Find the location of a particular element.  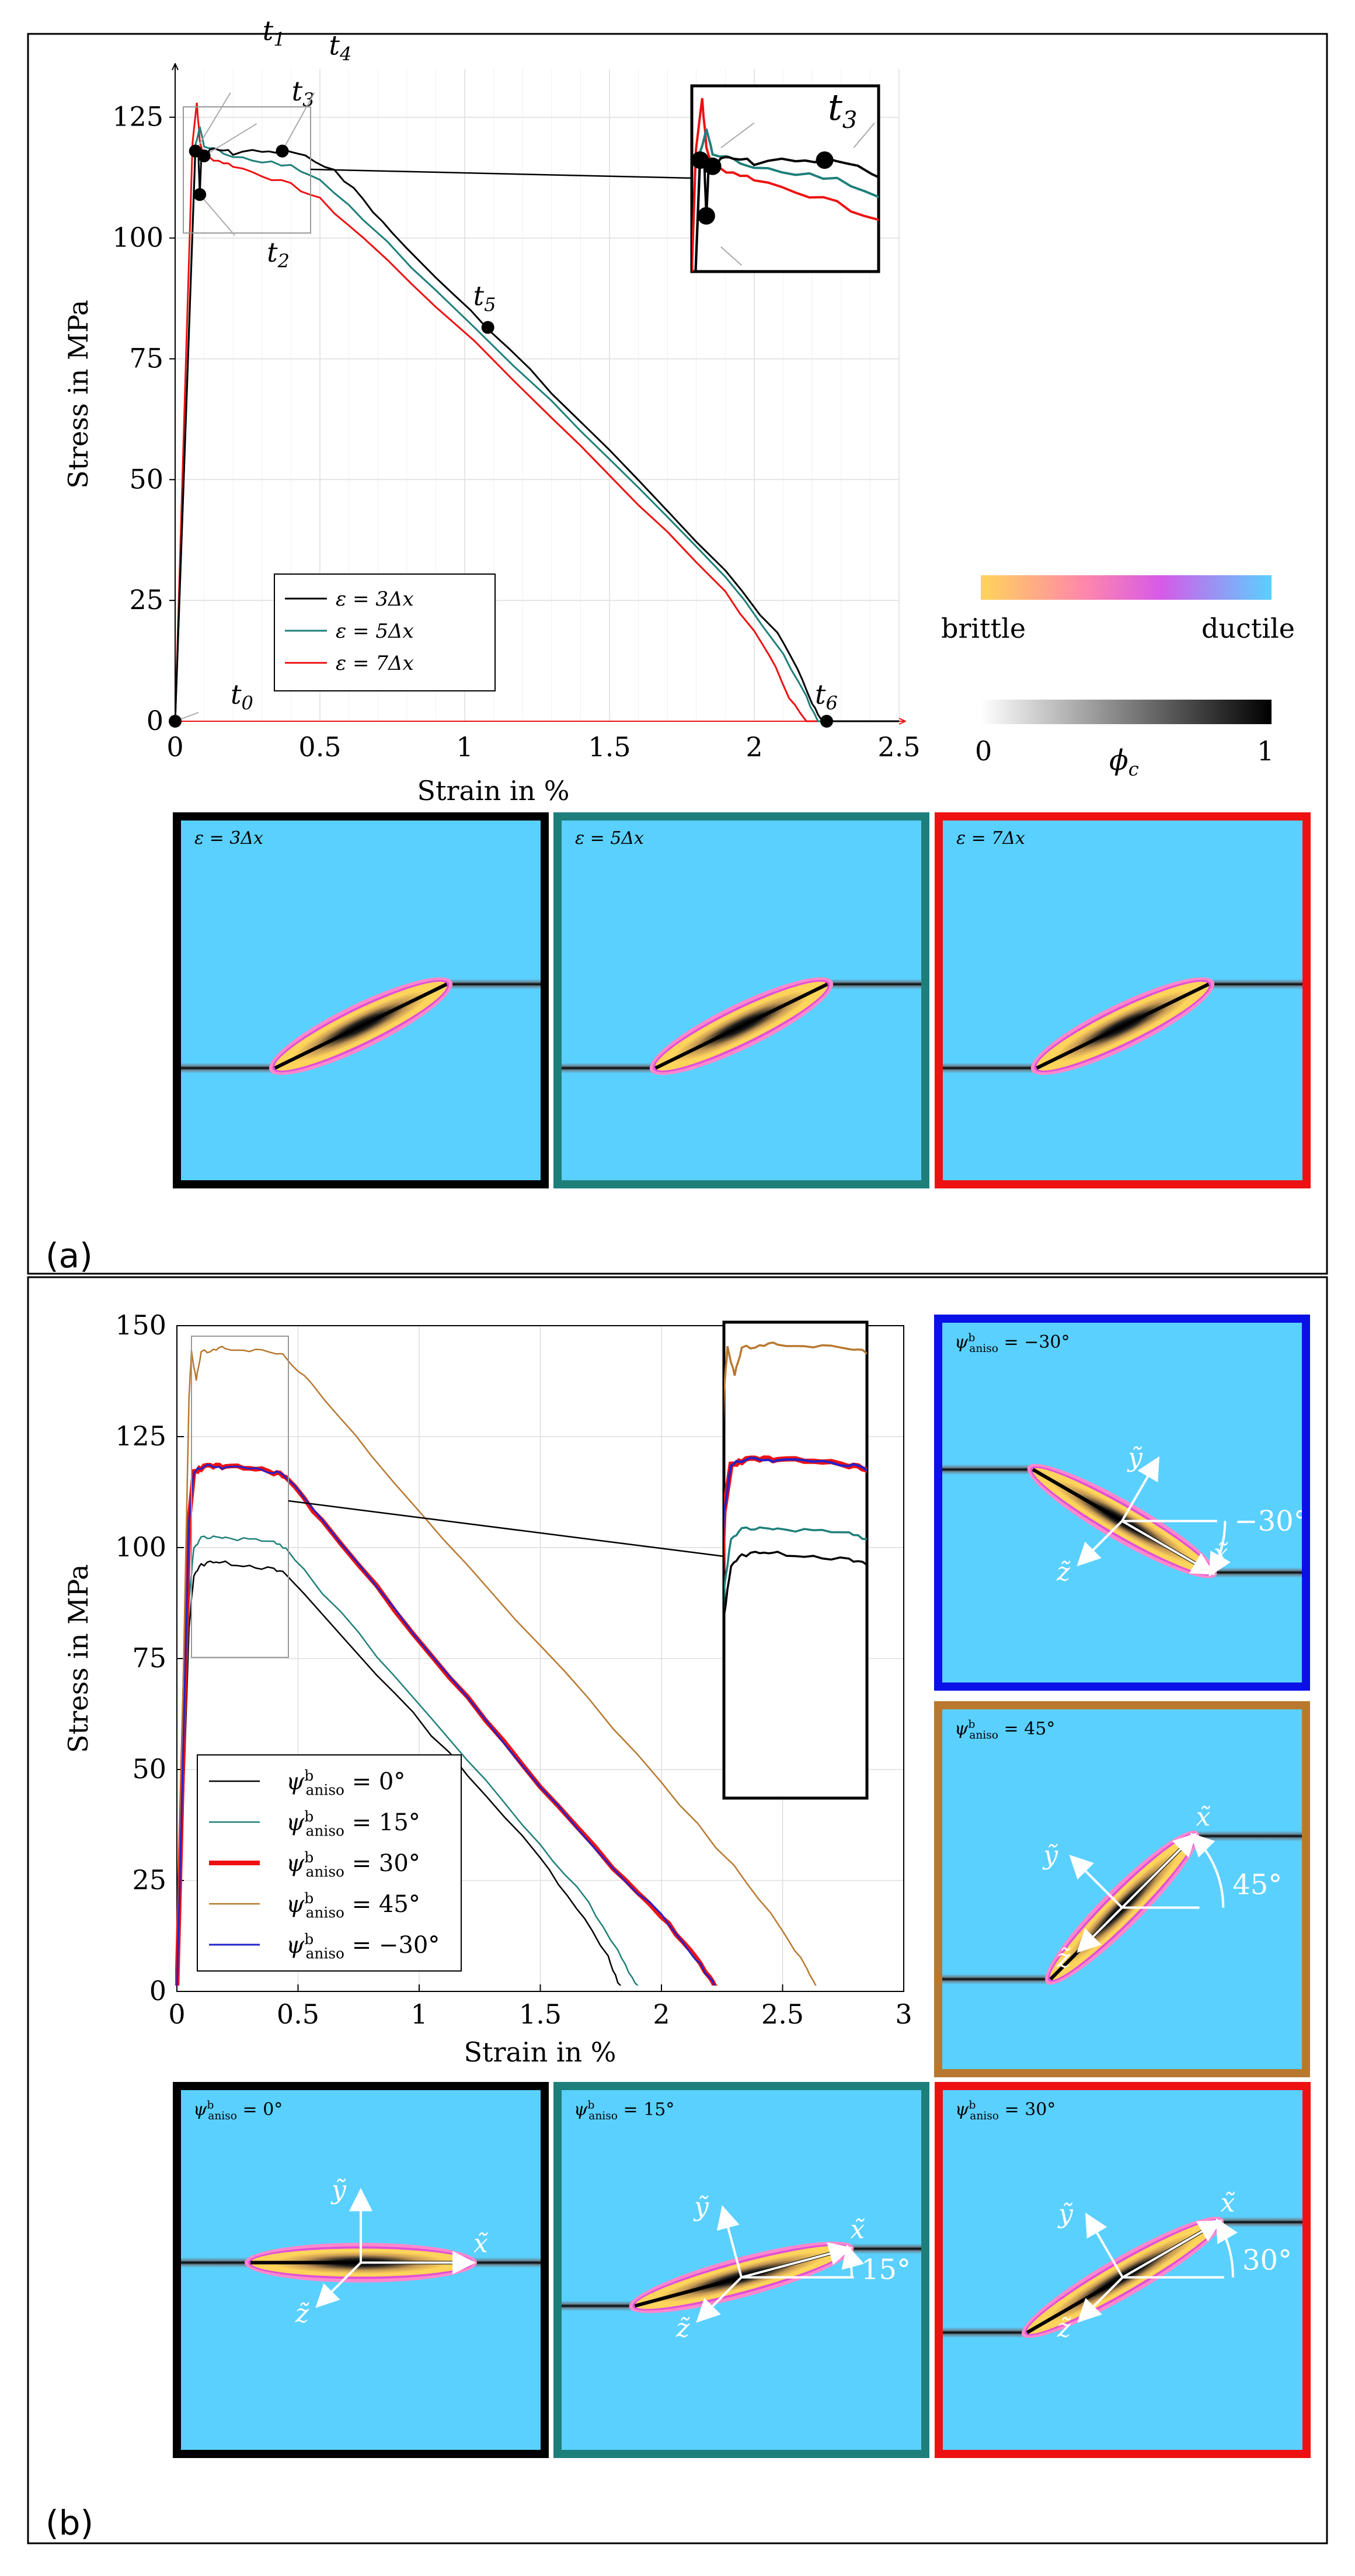

crack-snapshot: x̃ ỹ z̃ ψb aniso = 0° is located at coordinates (361, 2270).